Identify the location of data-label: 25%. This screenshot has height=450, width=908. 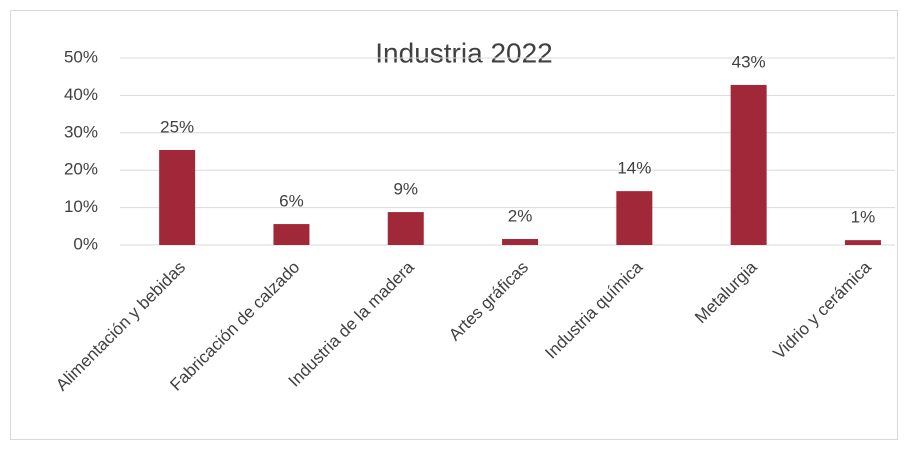
(177, 126).